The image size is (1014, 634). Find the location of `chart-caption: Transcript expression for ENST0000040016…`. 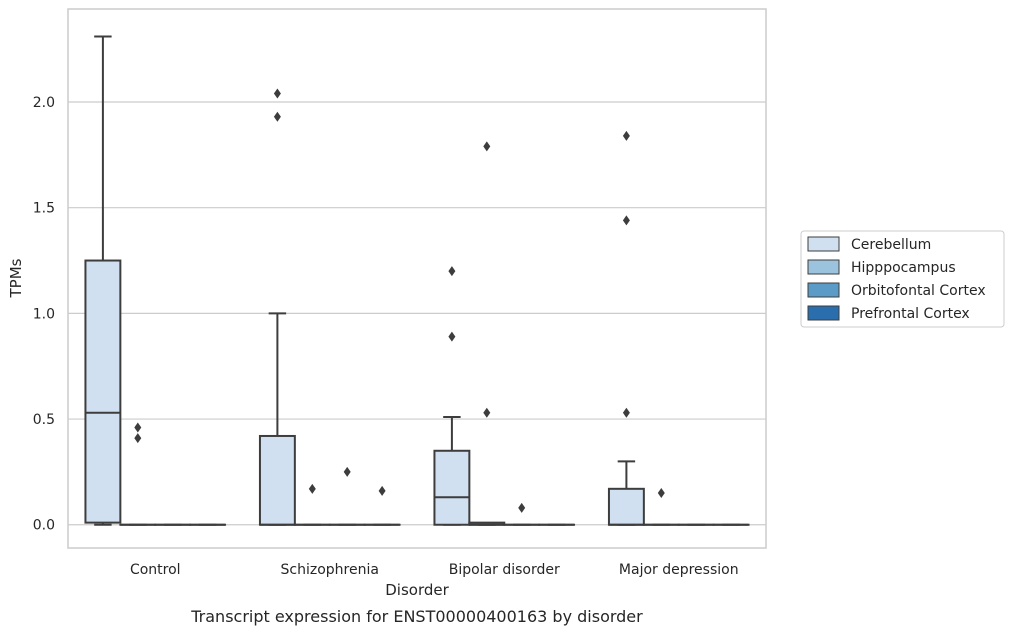

chart-caption: Transcript expression for ENST0000040016… is located at coordinates (416, 616).